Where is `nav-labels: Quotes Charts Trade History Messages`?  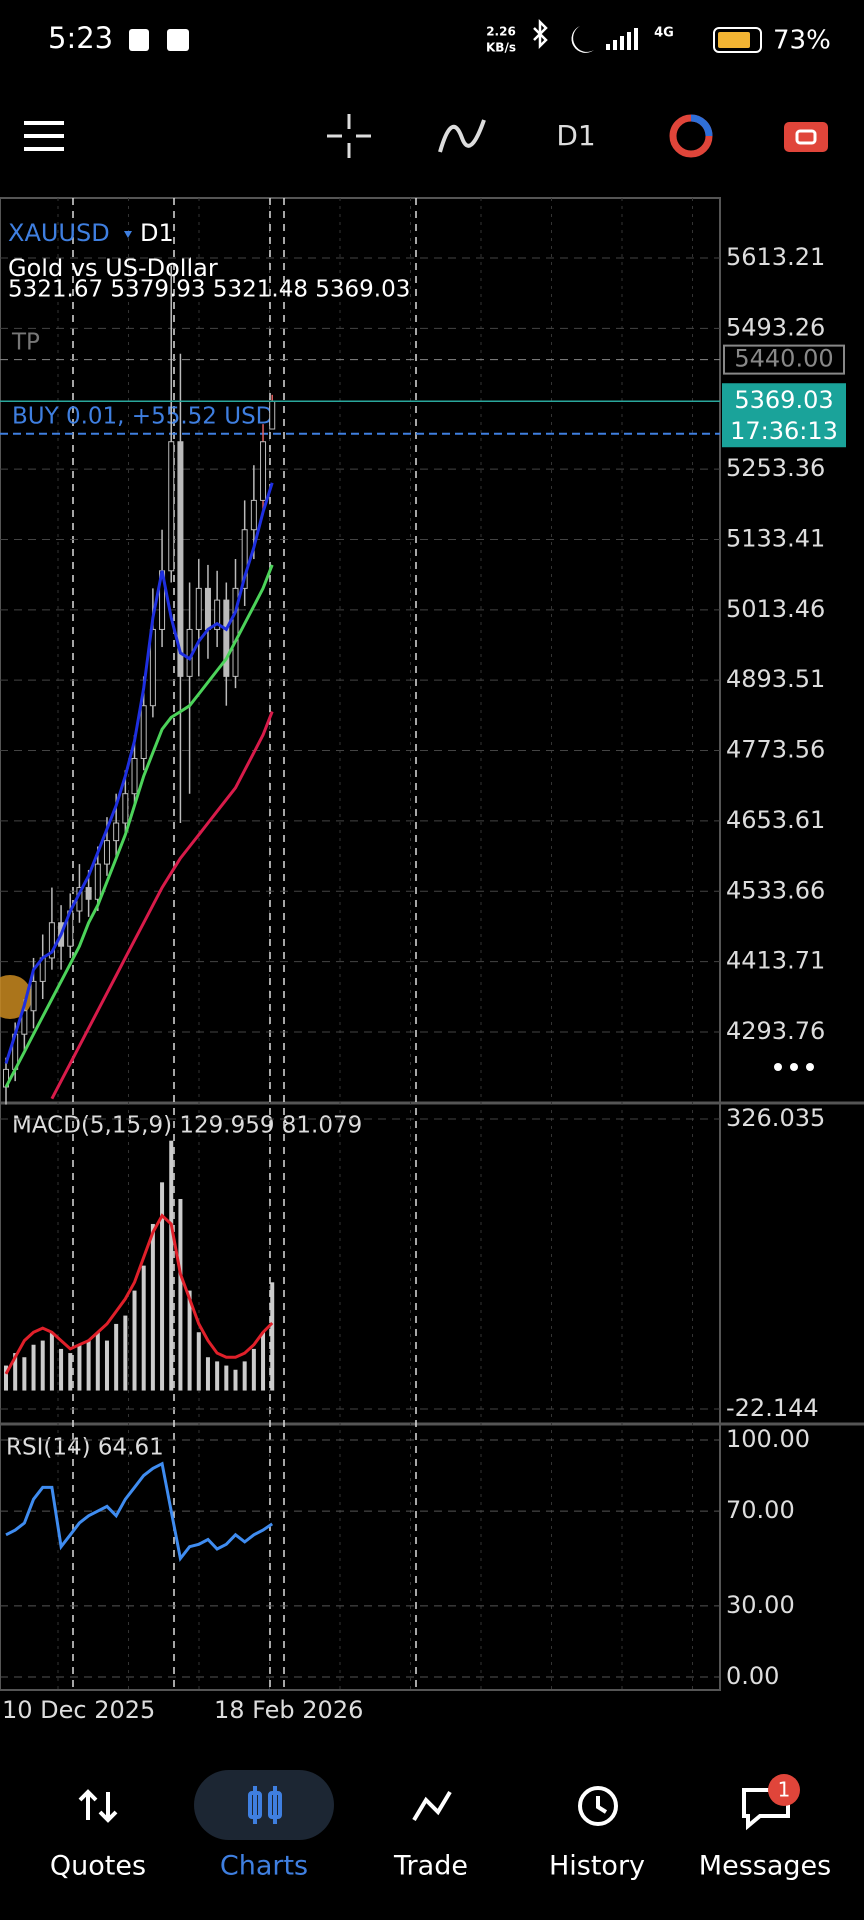 nav-labels: Quotes Charts Trade History Messages is located at coordinates (440, 1866).